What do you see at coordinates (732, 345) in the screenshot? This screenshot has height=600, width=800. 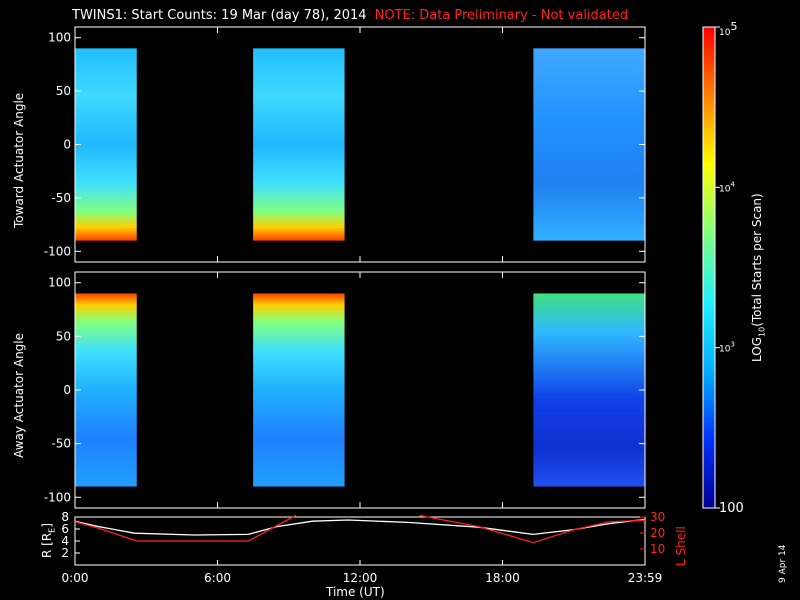 I see `colorbar-tick-exponent: 3` at bounding box center [732, 345].